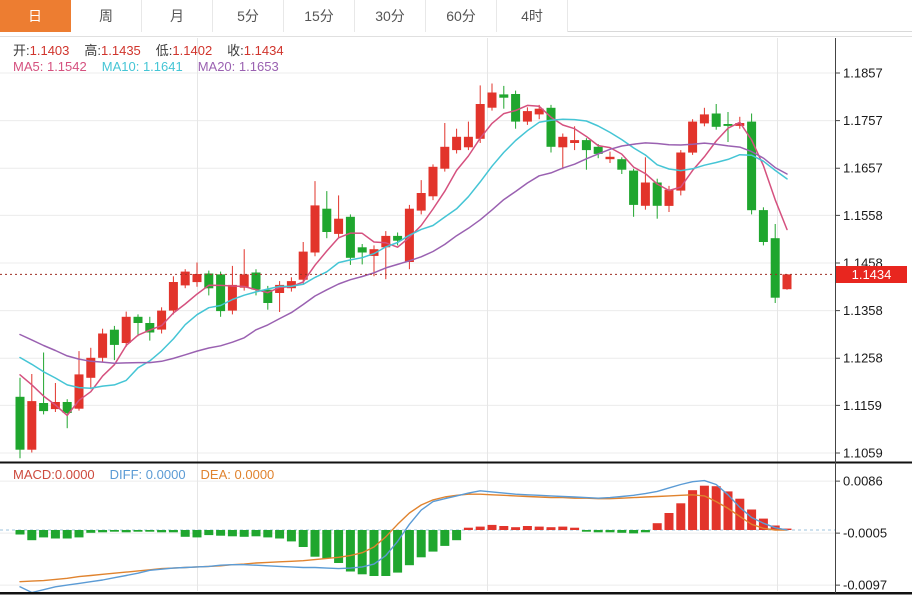  Describe the element at coordinates (106, 16) in the screenshot. I see `tab-week: 周` at that location.